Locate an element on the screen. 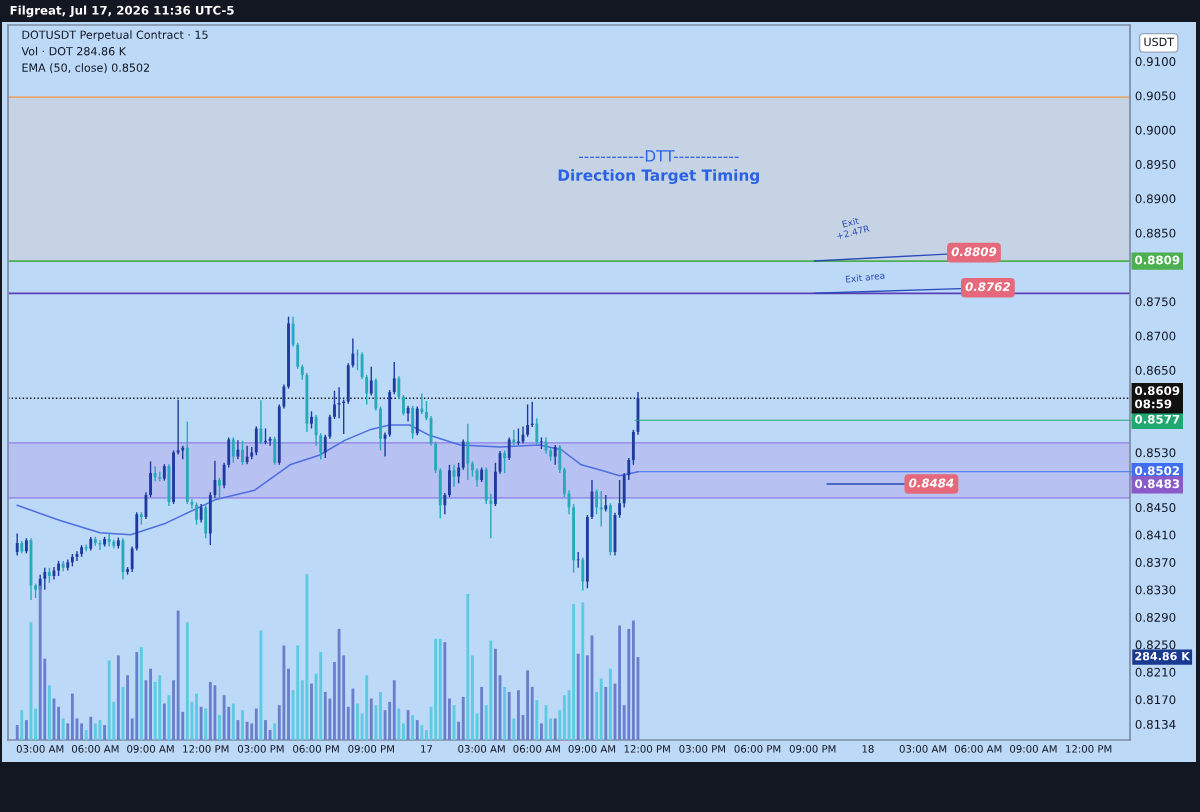  annotation: Exit area is located at coordinates (865, 277).